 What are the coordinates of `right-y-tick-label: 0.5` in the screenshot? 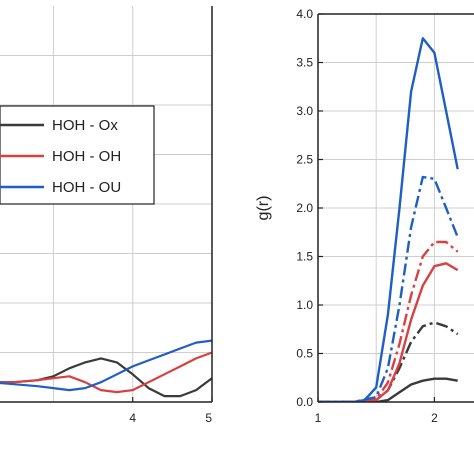 It's located at (304, 354).